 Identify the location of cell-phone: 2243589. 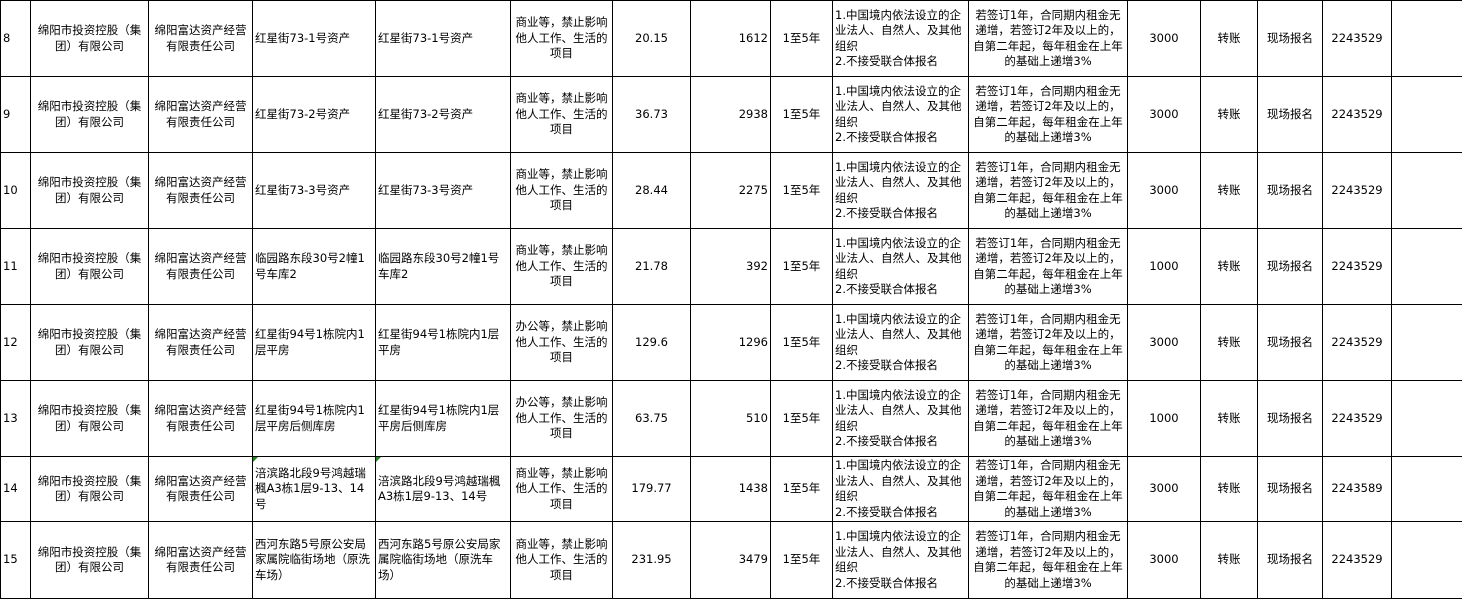
(1357, 489).